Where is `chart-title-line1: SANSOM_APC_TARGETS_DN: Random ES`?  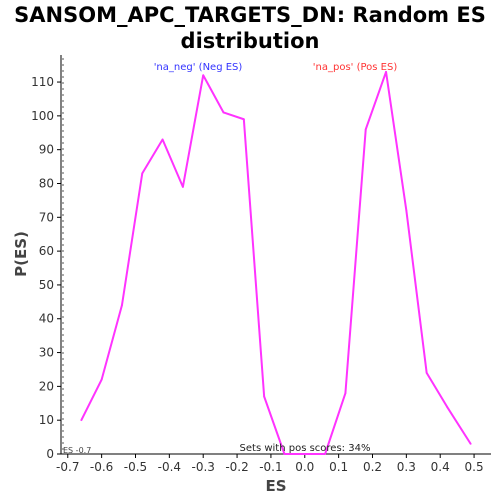 chart-title-line1: SANSOM_APC_TARGETS_DN: Random ES is located at coordinates (250, 15).